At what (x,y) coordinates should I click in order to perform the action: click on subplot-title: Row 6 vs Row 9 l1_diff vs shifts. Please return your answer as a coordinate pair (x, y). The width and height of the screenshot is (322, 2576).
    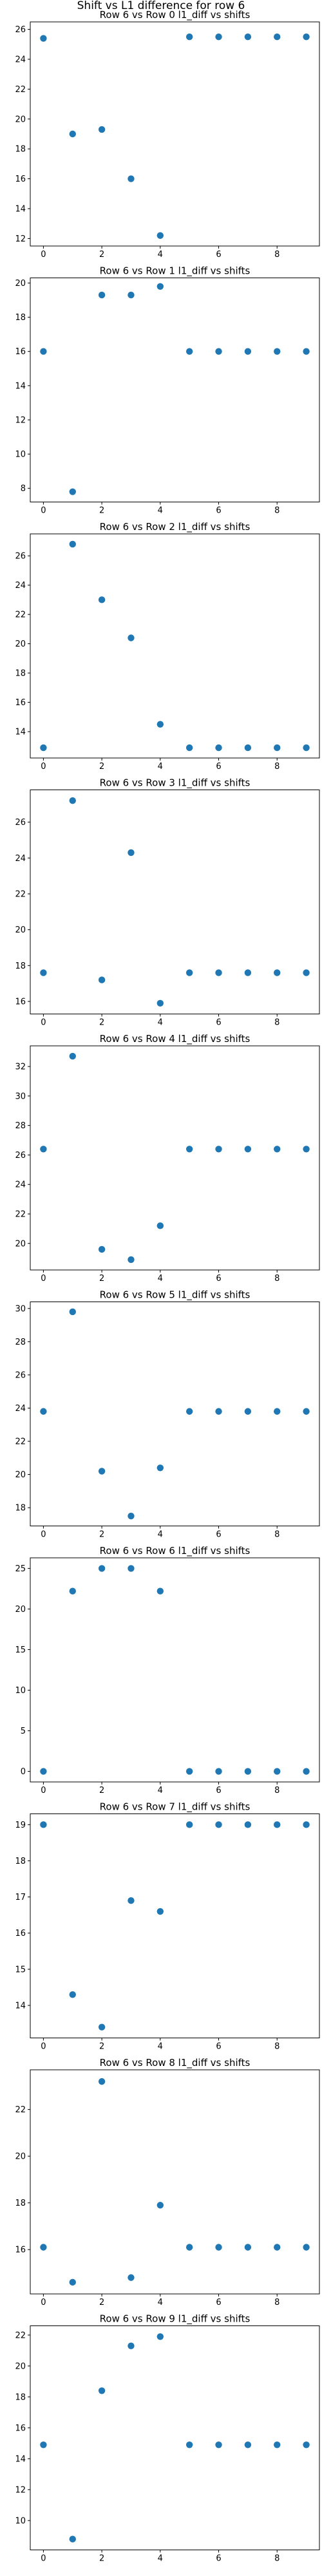
    Looking at the image, I should click on (175, 2319).